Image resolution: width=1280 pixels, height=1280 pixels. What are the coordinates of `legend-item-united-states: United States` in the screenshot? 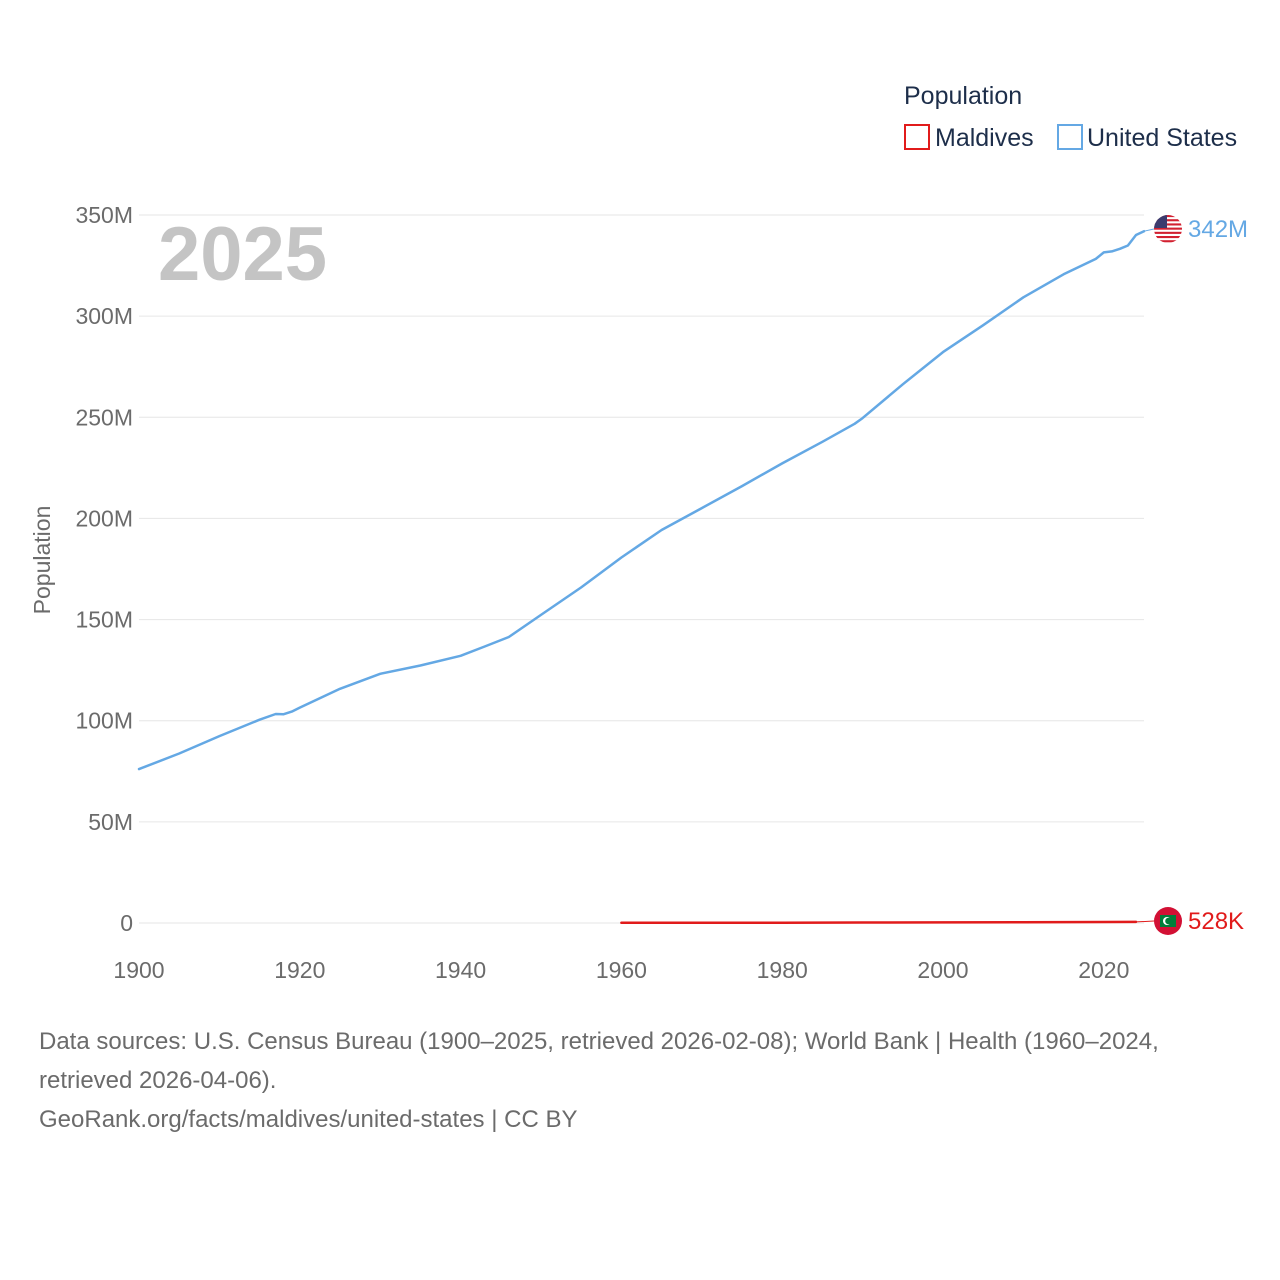 It's located at (1147, 138).